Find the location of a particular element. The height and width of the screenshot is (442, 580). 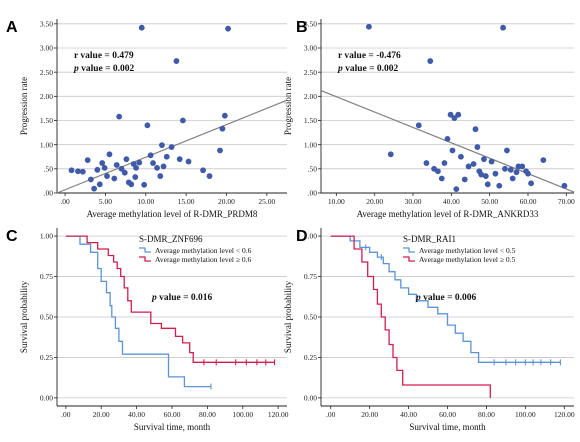

legend-entry: Average methylation level < 0.6 is located at coordinates (203, 250).